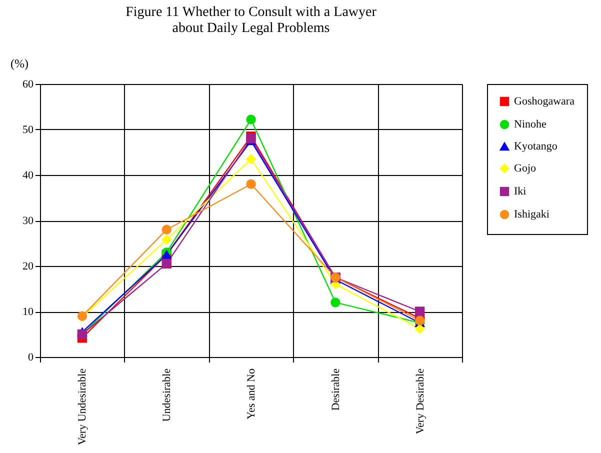 The image size is (601, 453). I want to click on legend-label: Kyotango, so click(536, 146).